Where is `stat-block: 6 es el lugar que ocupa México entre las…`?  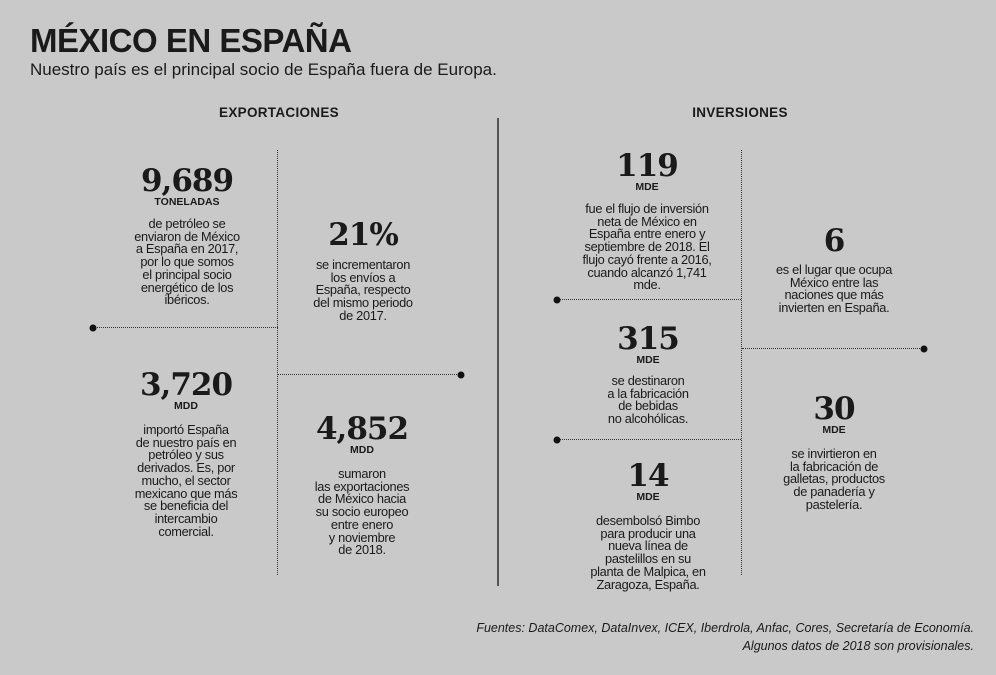
stat-block: 6 es el lugar que ocupa México entre las… is located at coordinates (834, 270).